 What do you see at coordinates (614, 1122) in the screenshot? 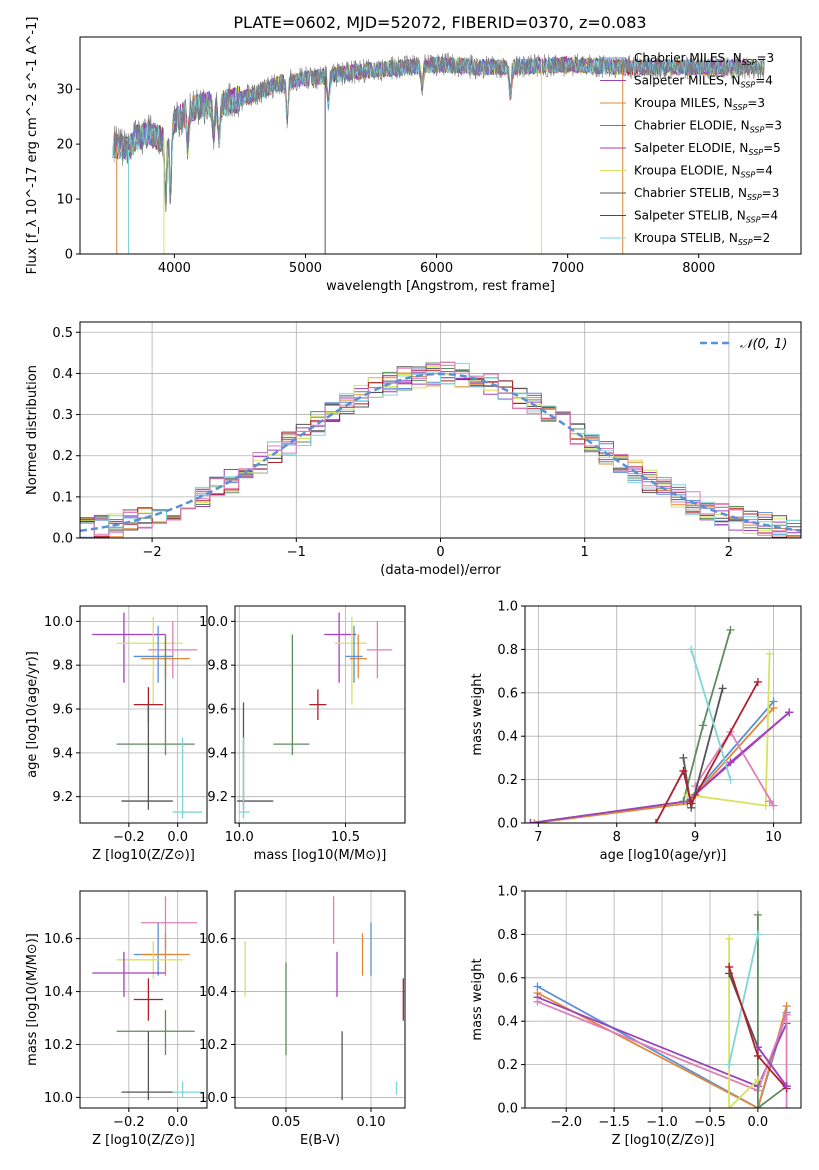
I see `x-tick-label: −1.5` at bounding box center [614, 1122].